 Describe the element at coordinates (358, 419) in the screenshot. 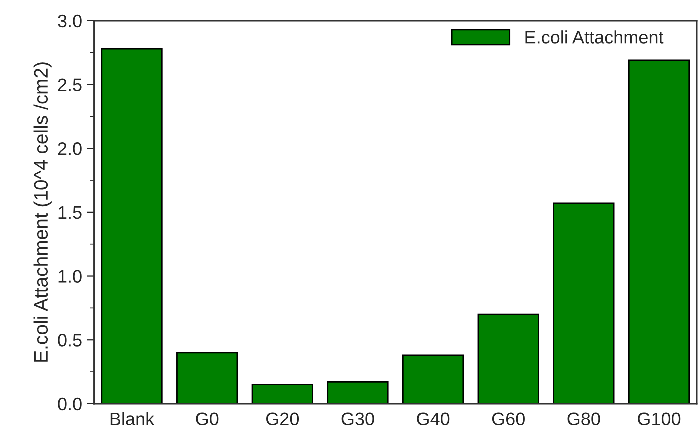

I see `x-tick-label: G30` at that location.